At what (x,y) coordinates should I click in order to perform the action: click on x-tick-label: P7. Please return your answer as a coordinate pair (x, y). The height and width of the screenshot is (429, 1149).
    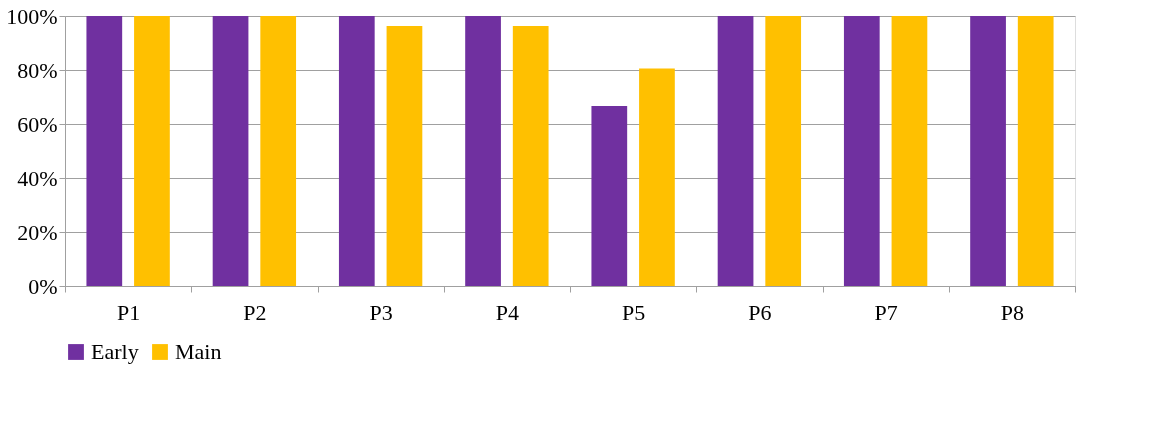
    Looking at the image, I should click on (886, 312).